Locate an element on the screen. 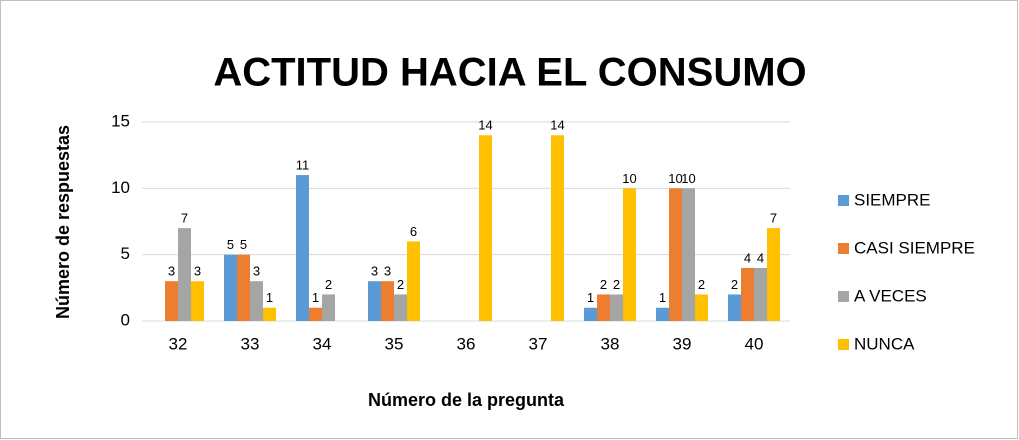 This screenshot has height=440, width=1019. x-tick-label: 38 is located at coordinates (610, 343).